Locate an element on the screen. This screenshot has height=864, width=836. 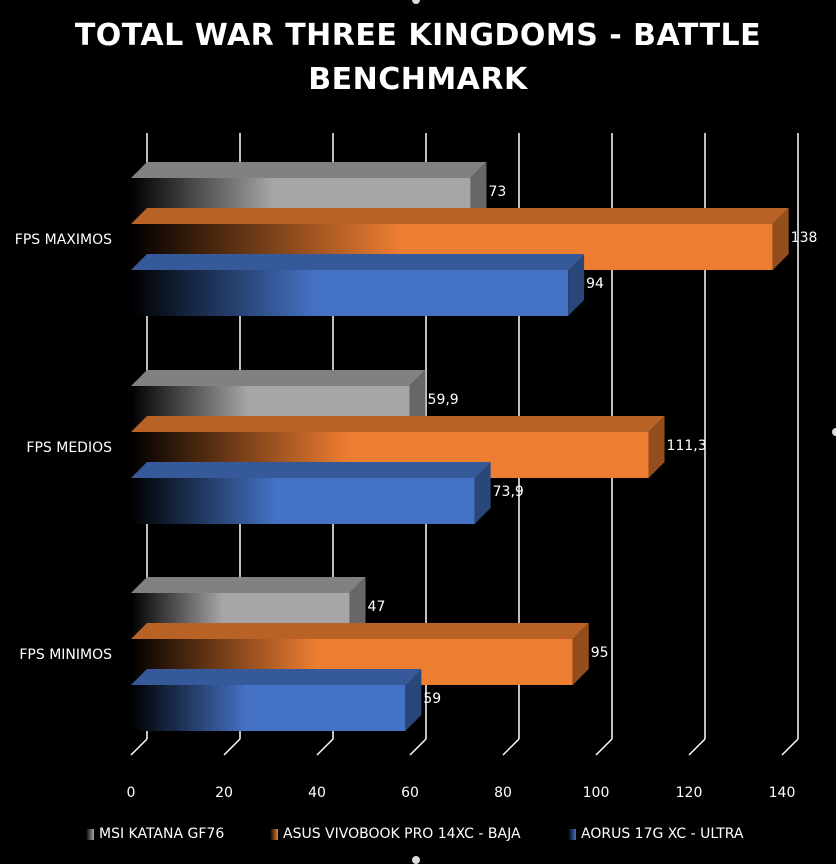
x-tick-label: 60 is located at coordinates (410, 793).